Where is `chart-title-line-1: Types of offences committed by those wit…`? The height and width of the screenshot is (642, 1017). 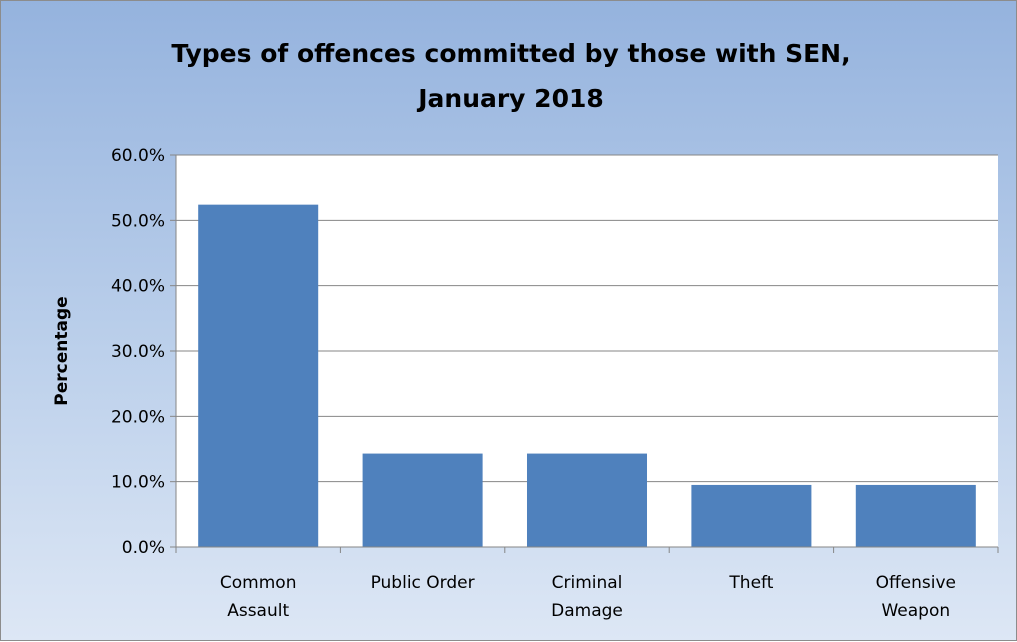
chart-title-line-1: Types of offences committed by those wit… is located at coordinates (510, 53).